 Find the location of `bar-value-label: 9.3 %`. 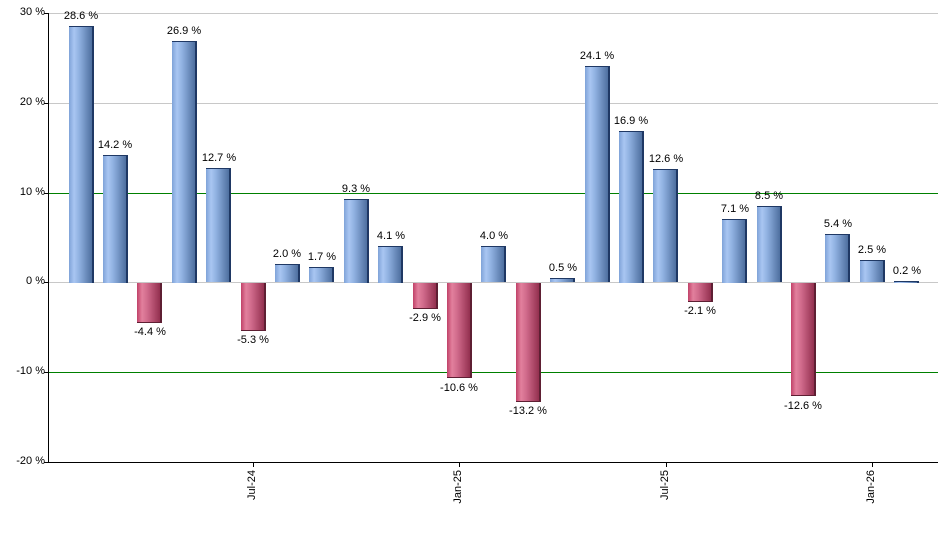

bar-value-label: 9.3 % is located at coordinates (356, 189).